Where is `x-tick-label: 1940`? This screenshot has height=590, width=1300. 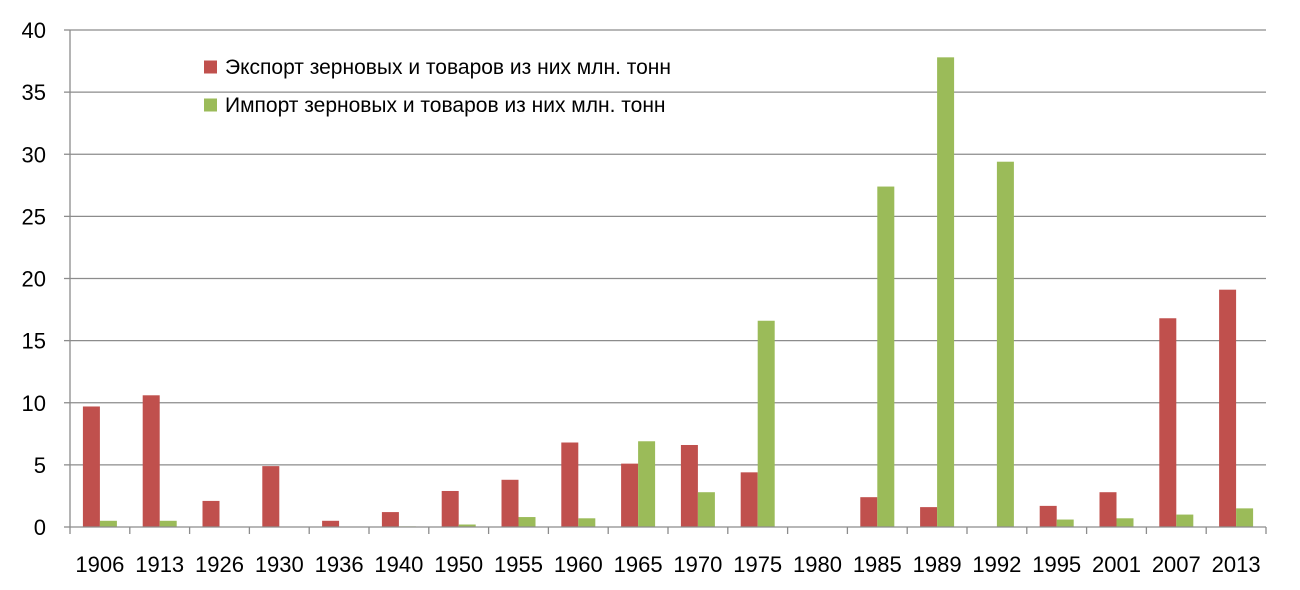
x-tick-label: 1940 is located at coordinates (398, 564).